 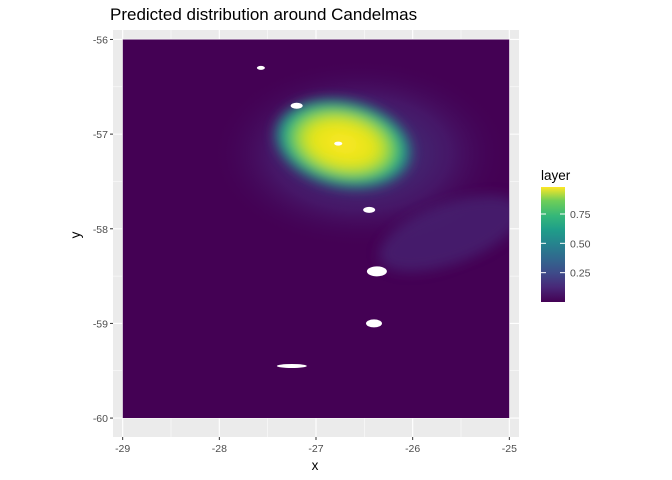 I want to click on x-tick-label: -25, so click(x=509, y=449).